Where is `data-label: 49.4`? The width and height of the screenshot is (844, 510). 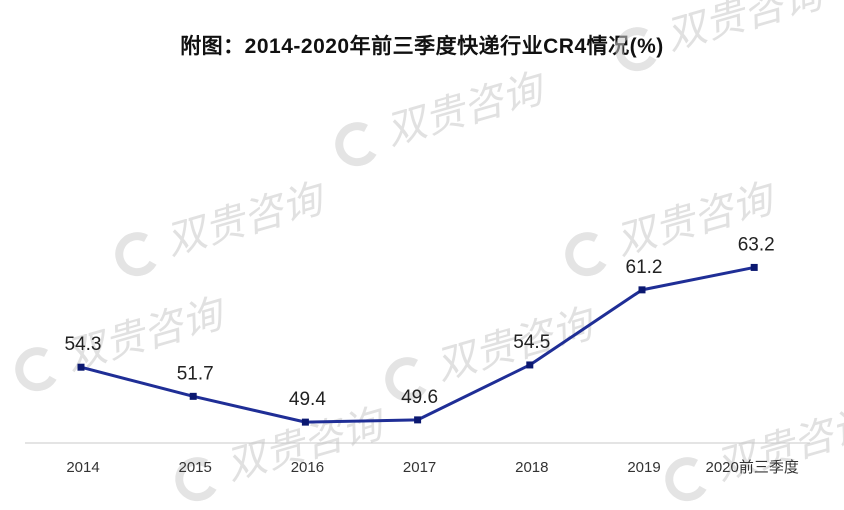
data-label: 49.4 is located at coordinates (307, 399).